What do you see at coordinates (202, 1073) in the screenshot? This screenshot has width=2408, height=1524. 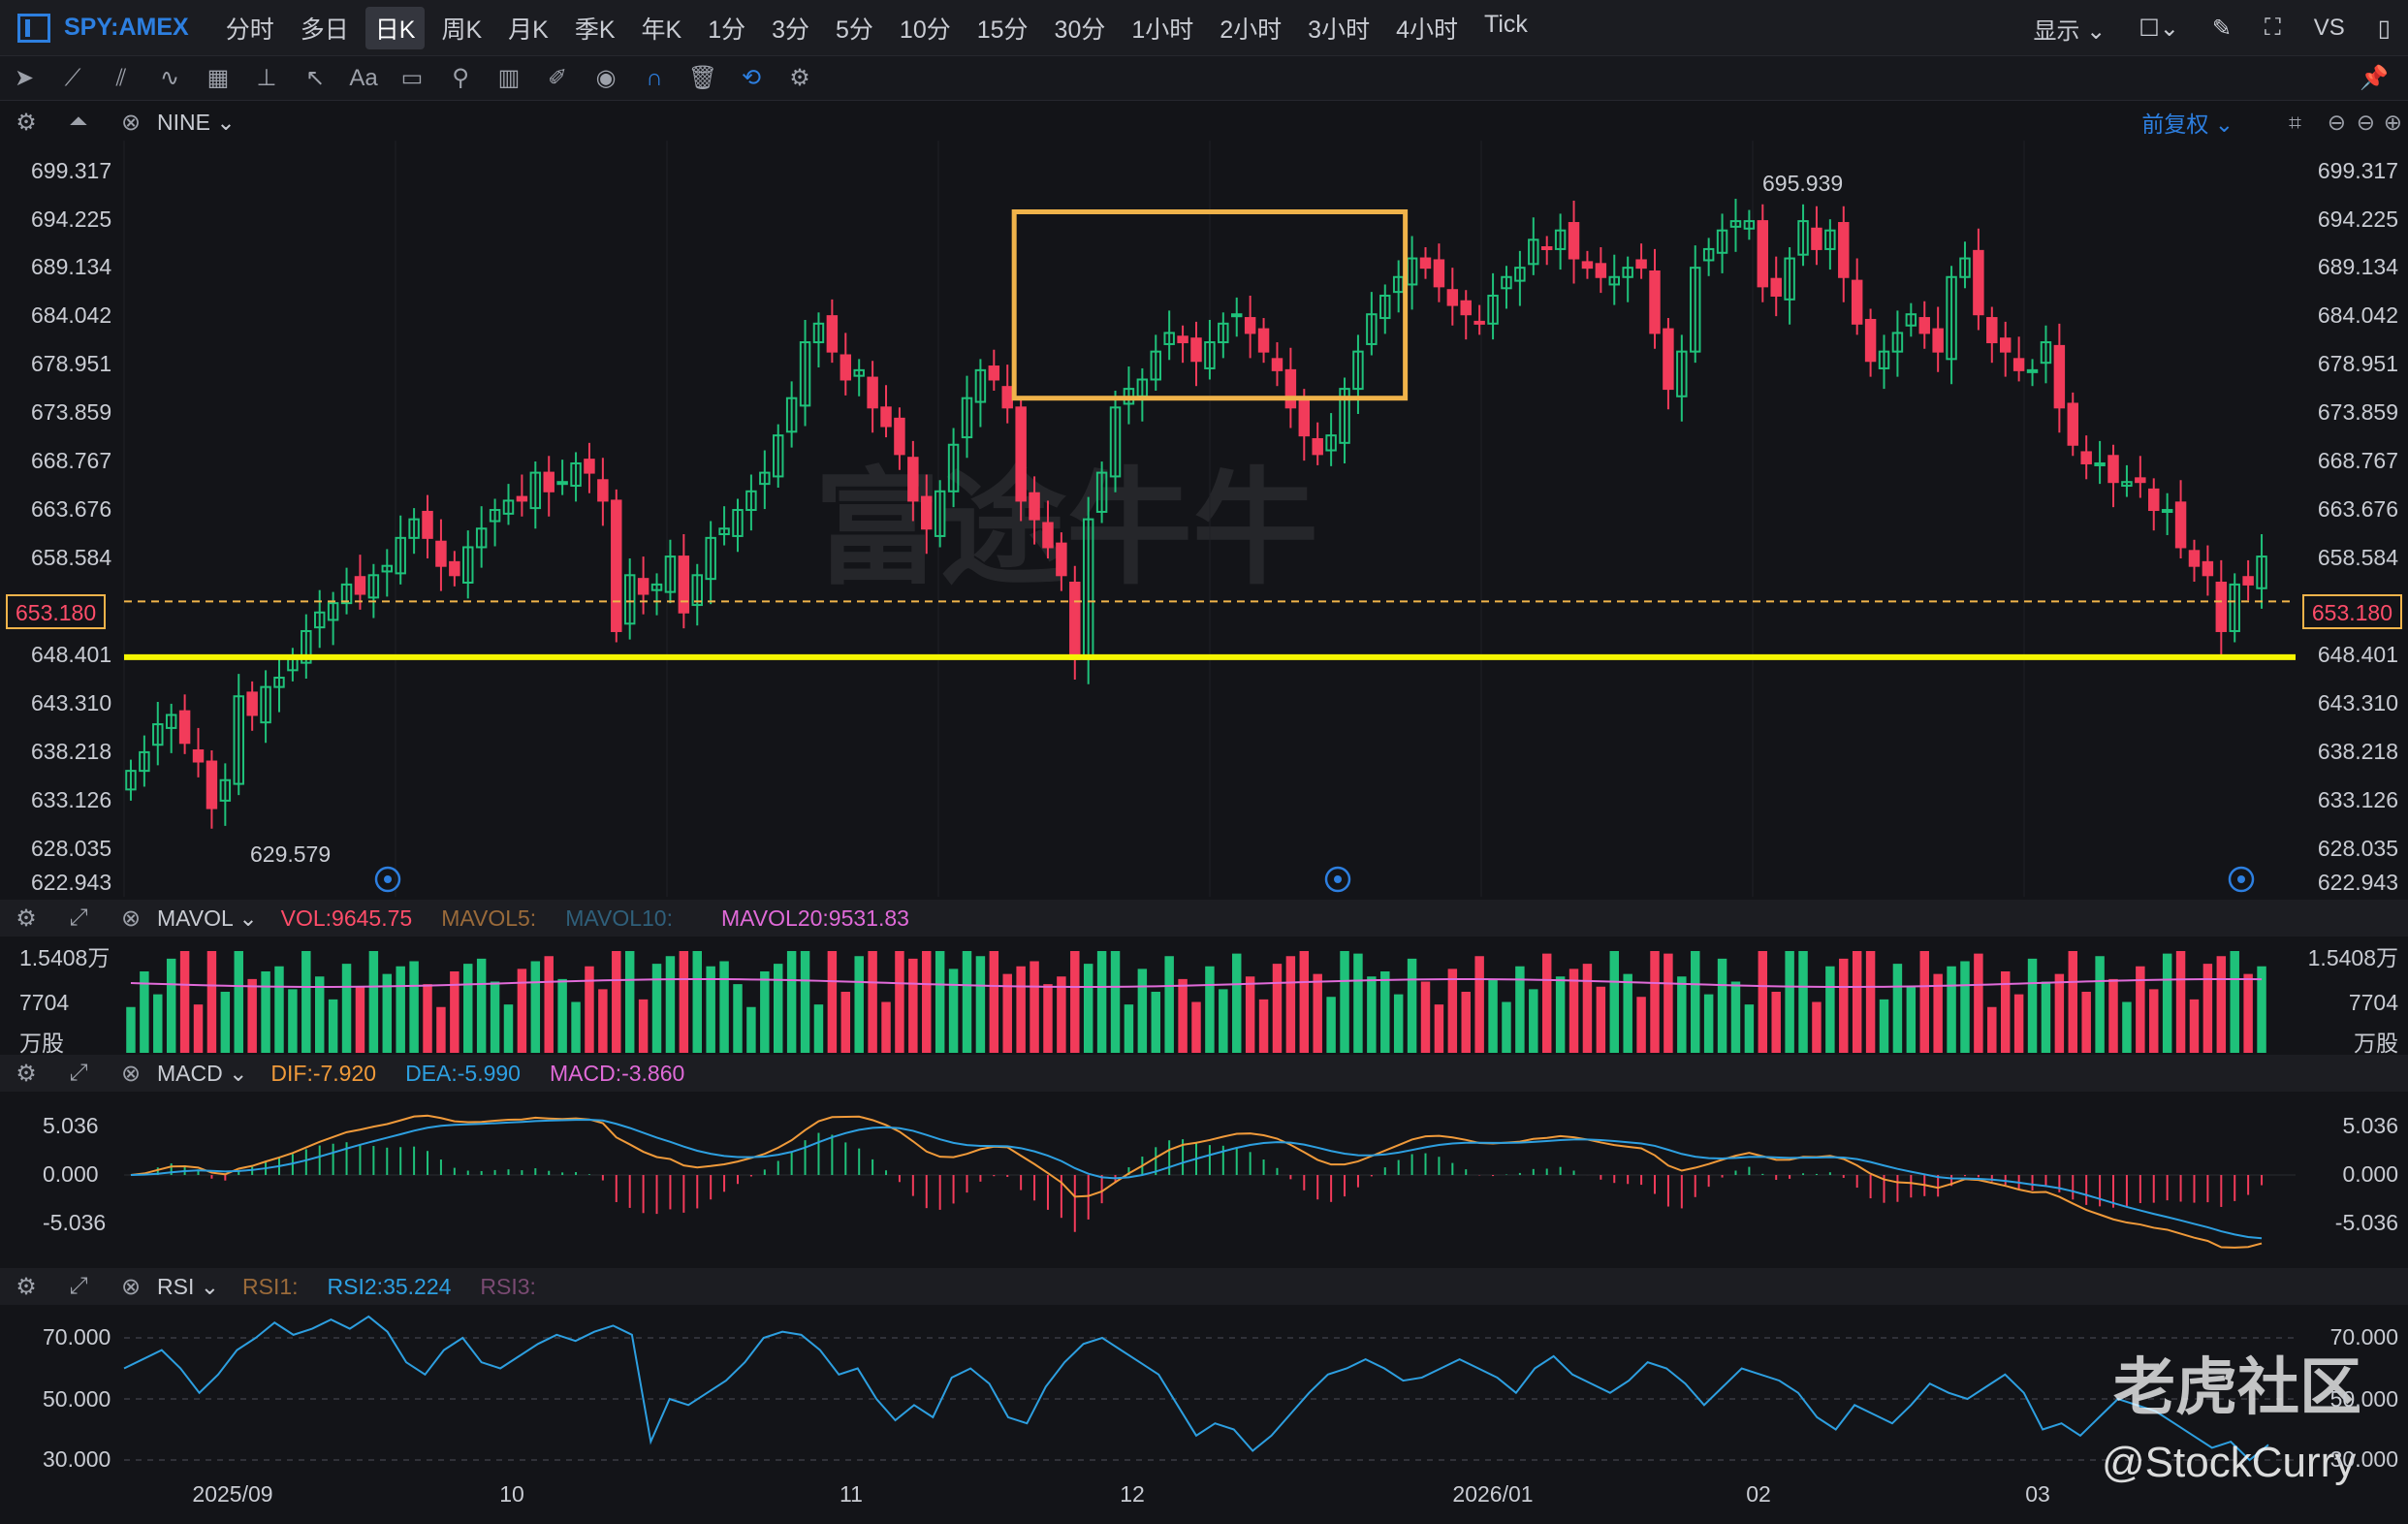 I see `macd-select: MACD ⌄` at bounding box center [202, 1073].